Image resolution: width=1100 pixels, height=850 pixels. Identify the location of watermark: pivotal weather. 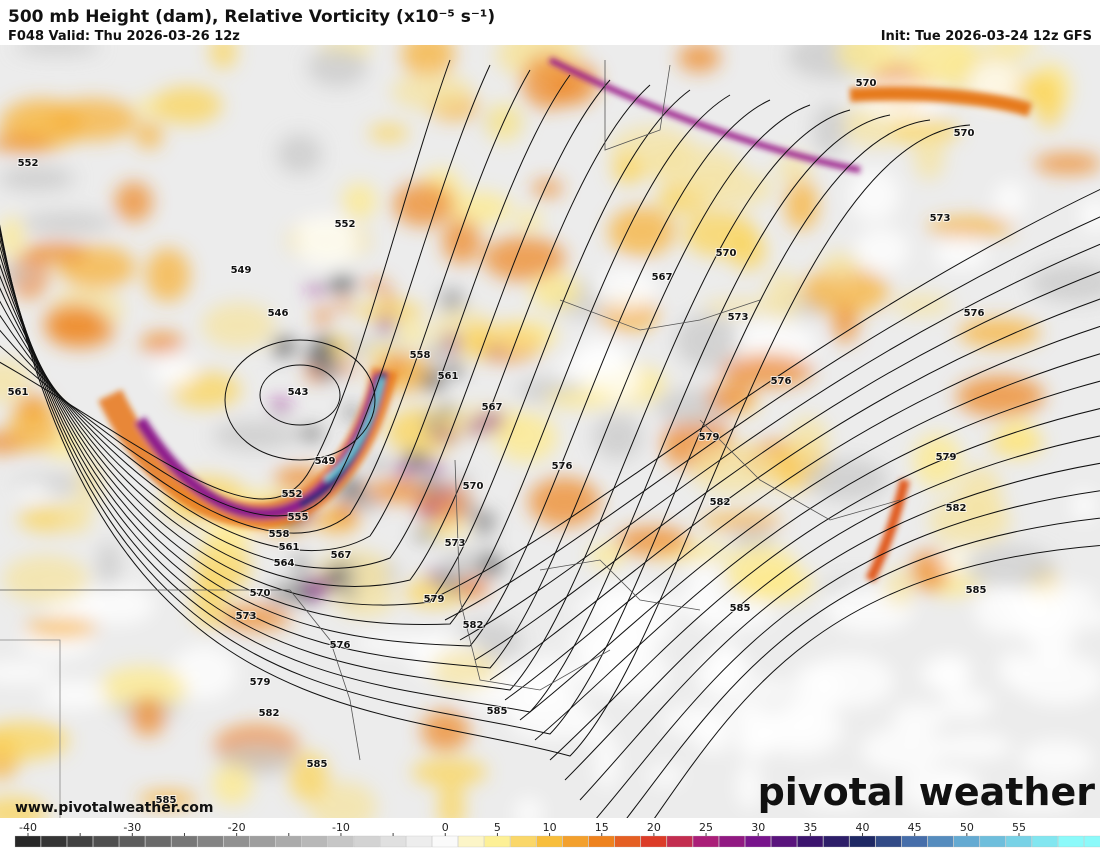
(927, 792).